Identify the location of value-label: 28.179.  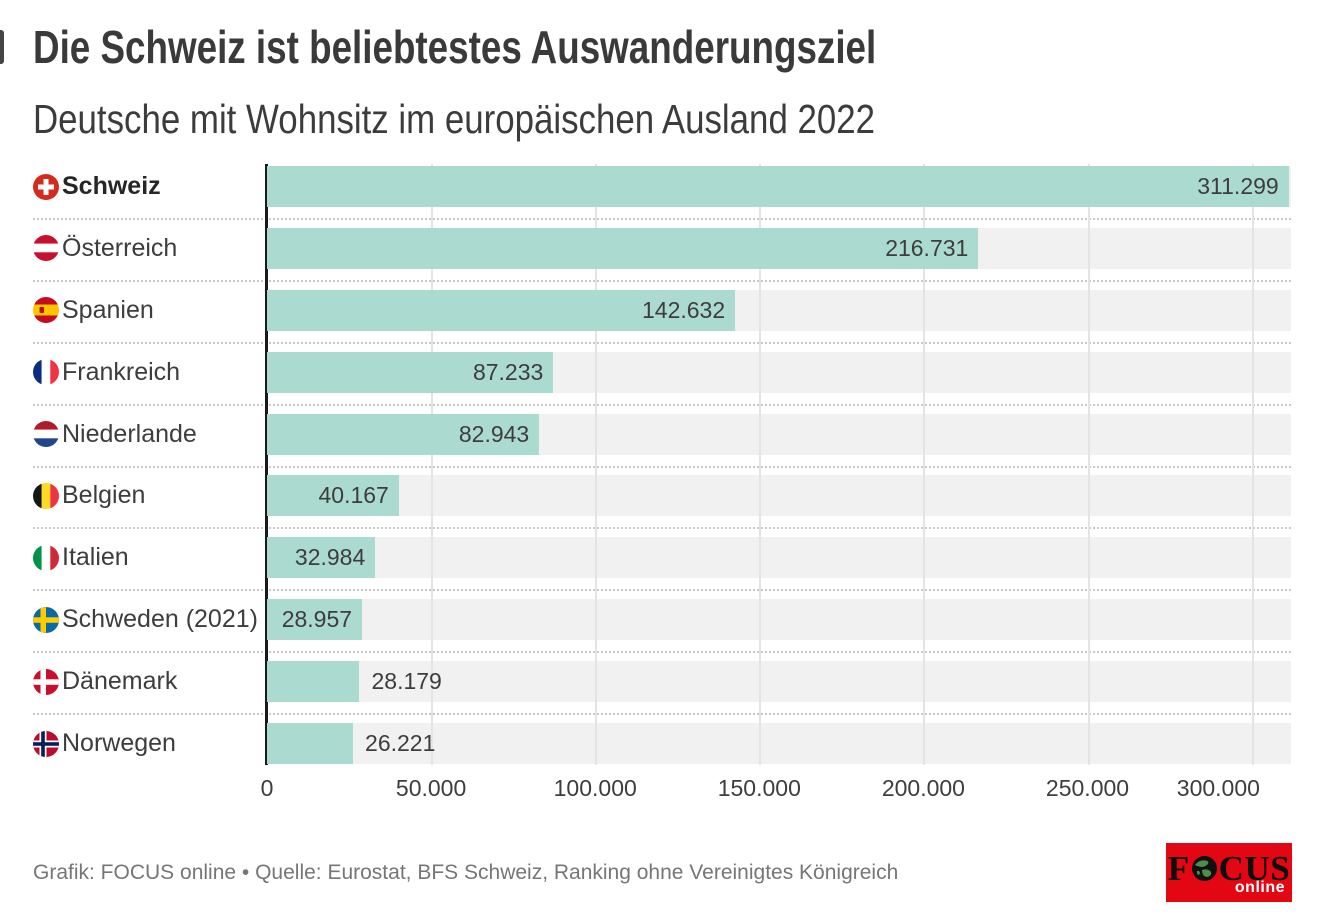
(406, 681).